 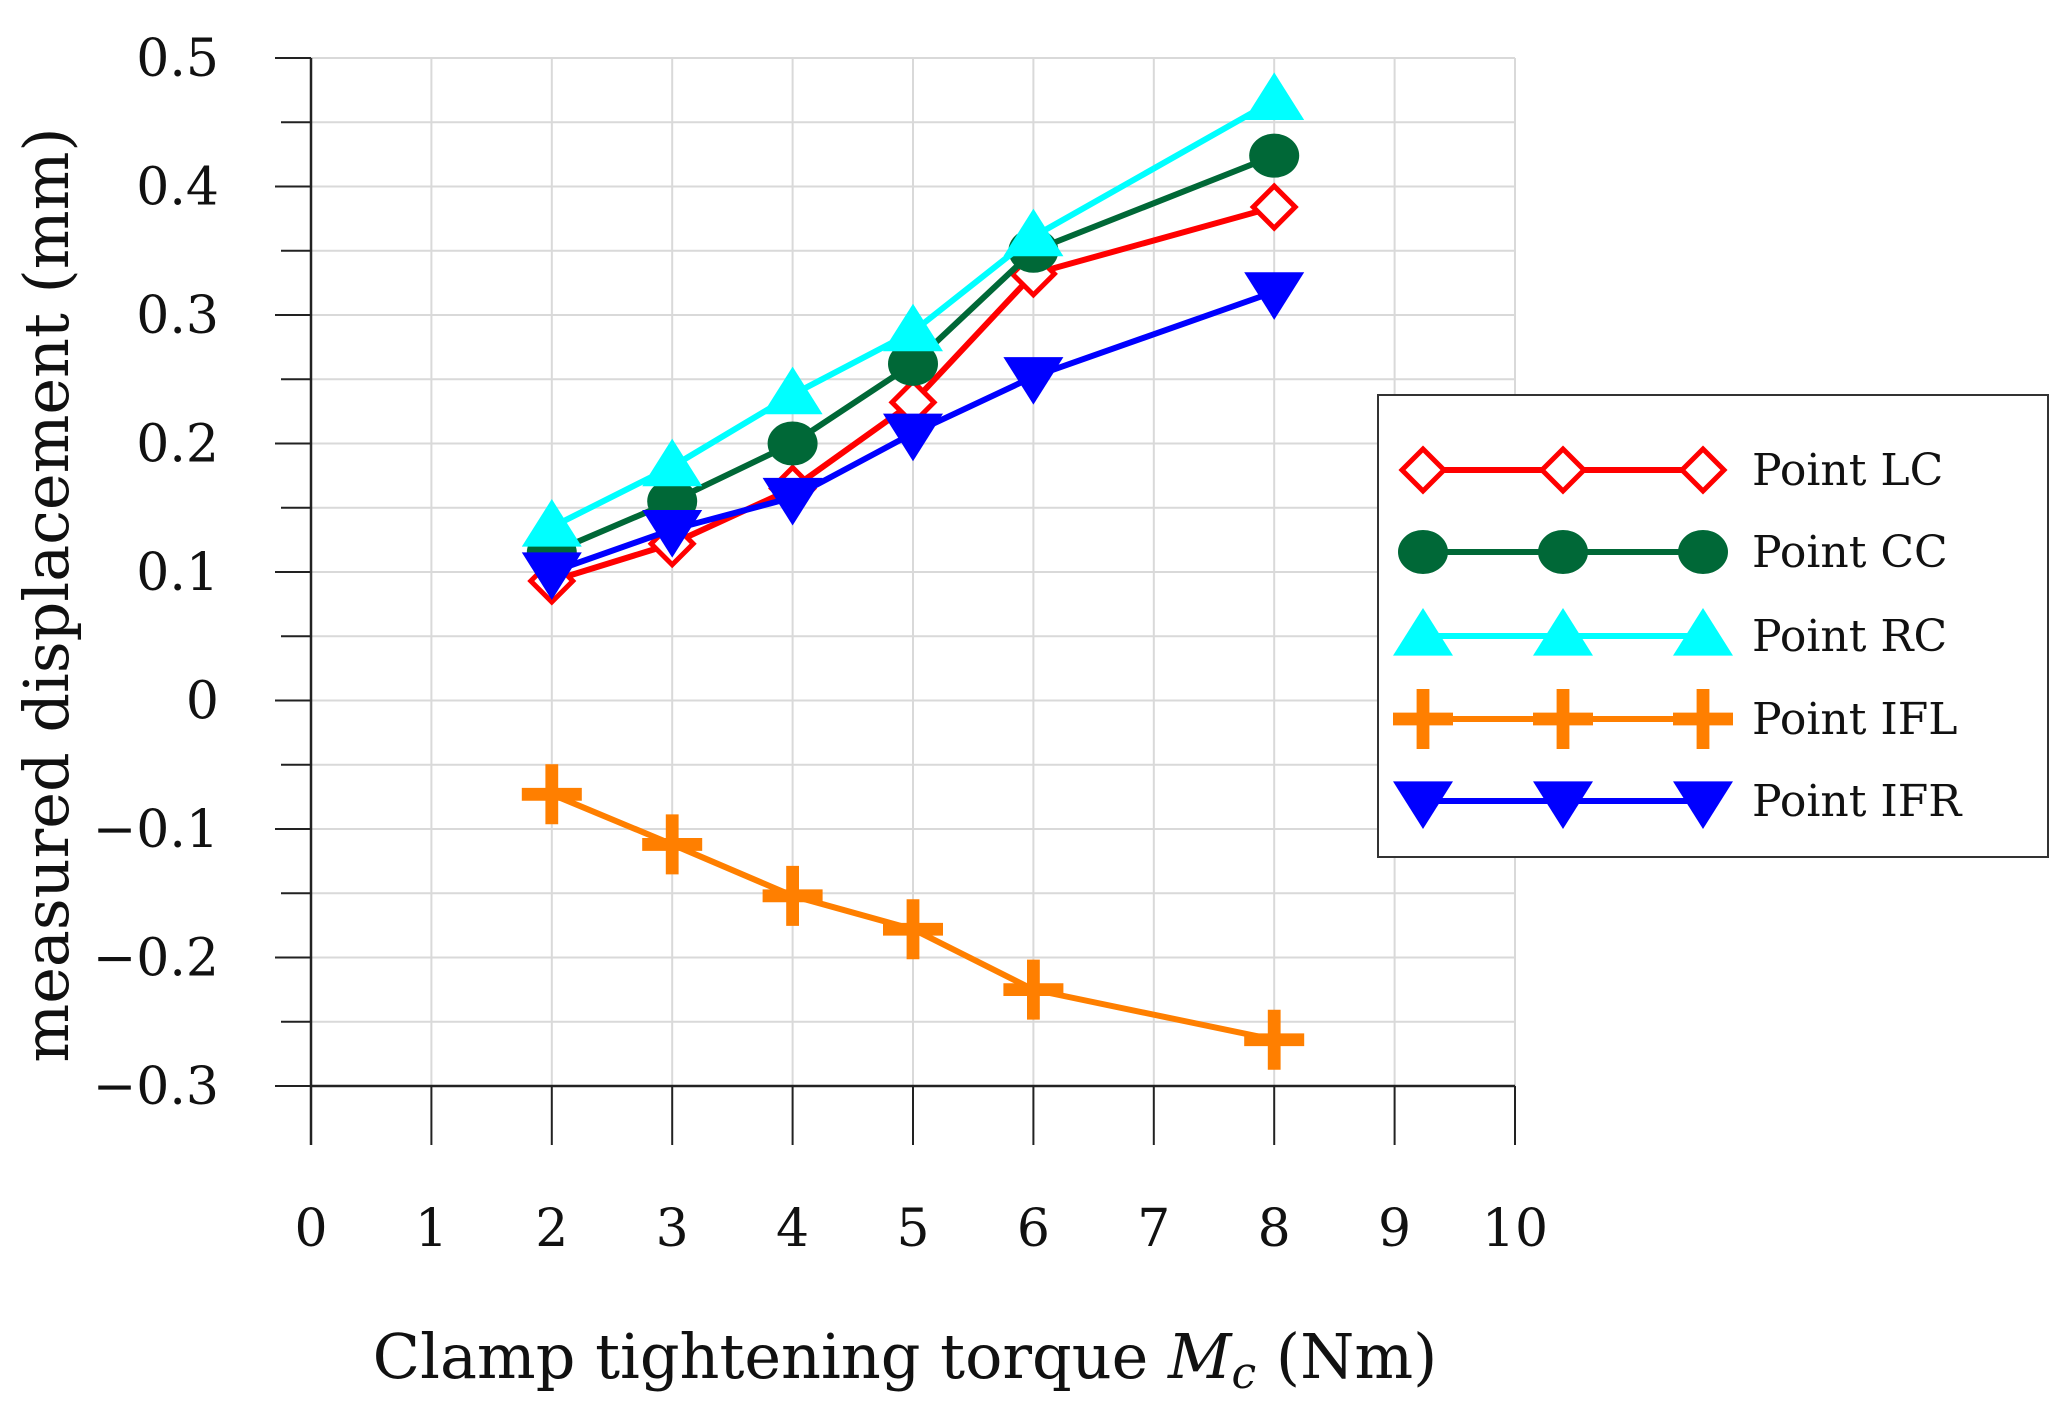 I want to click on legend-label: Point CC, so click(x=1850, y=552).